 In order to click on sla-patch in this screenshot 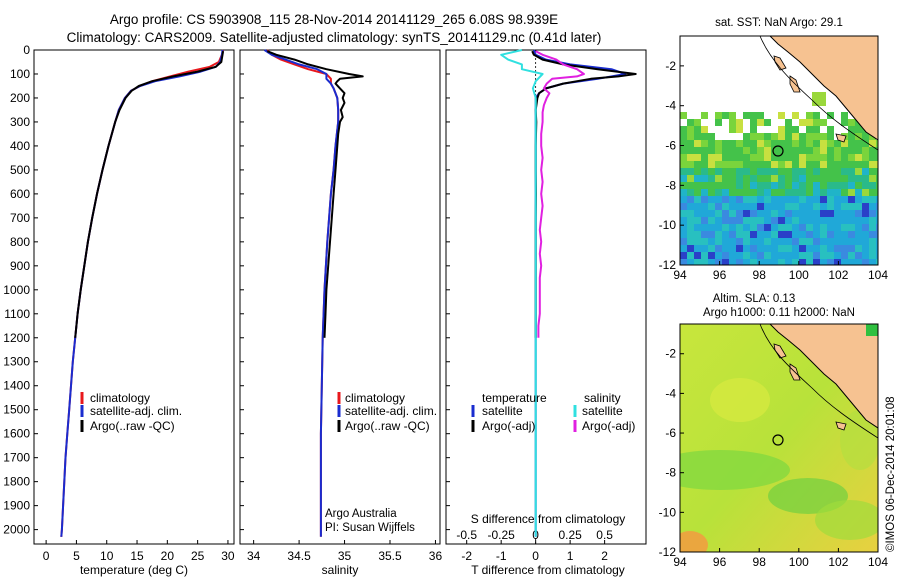, I will do `click(740, 400)`.